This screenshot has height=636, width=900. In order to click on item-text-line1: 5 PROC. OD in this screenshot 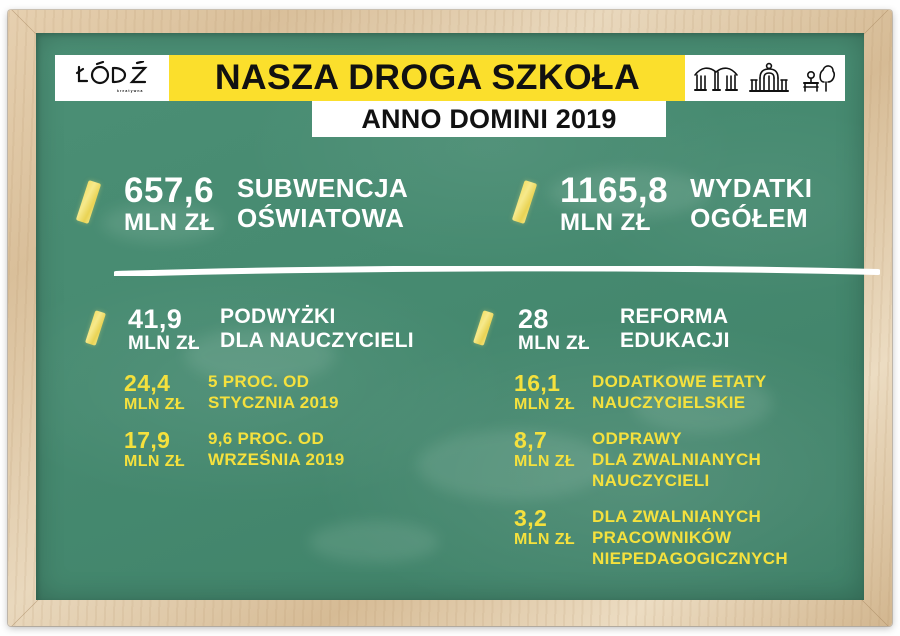, I will do `click(259, 381)`.